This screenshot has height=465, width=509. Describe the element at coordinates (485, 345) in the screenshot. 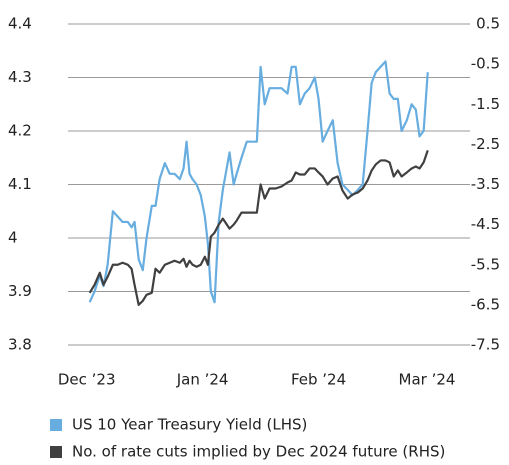

I see `y2-tick-label: -7.5` at that location.